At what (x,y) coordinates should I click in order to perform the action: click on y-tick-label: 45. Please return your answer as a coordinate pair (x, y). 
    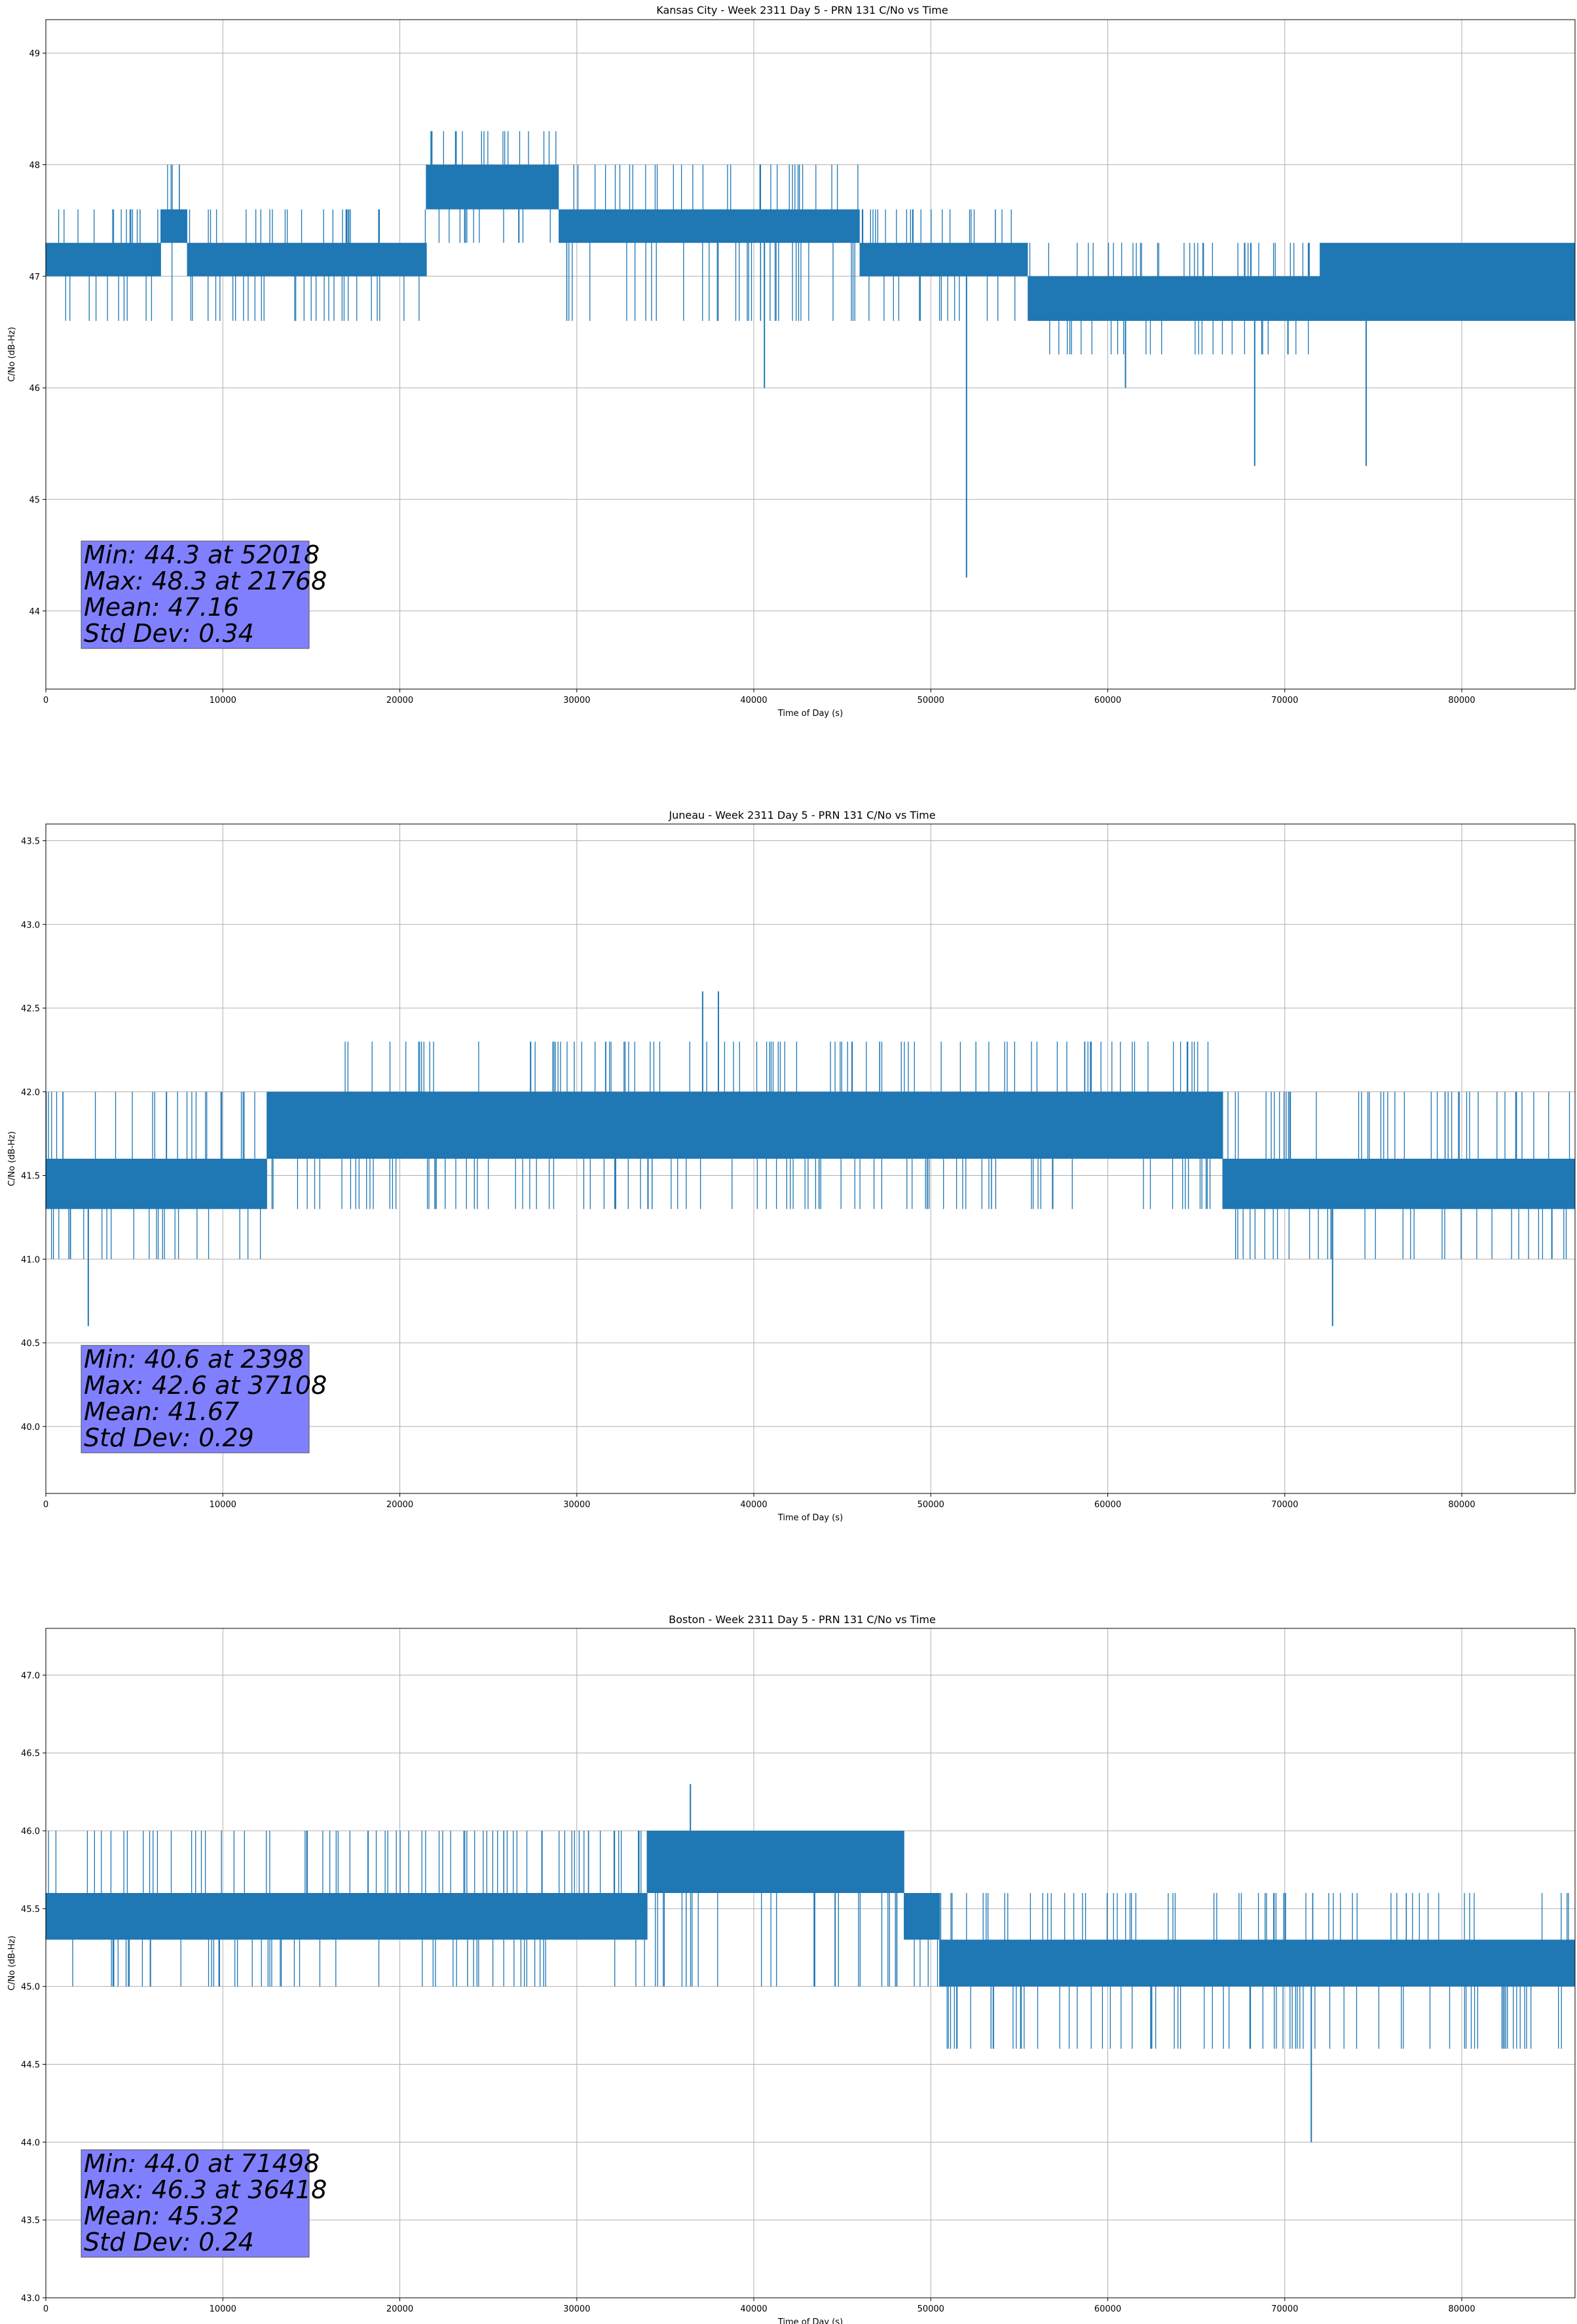
    Looking at the image, I should click on (34, 500).